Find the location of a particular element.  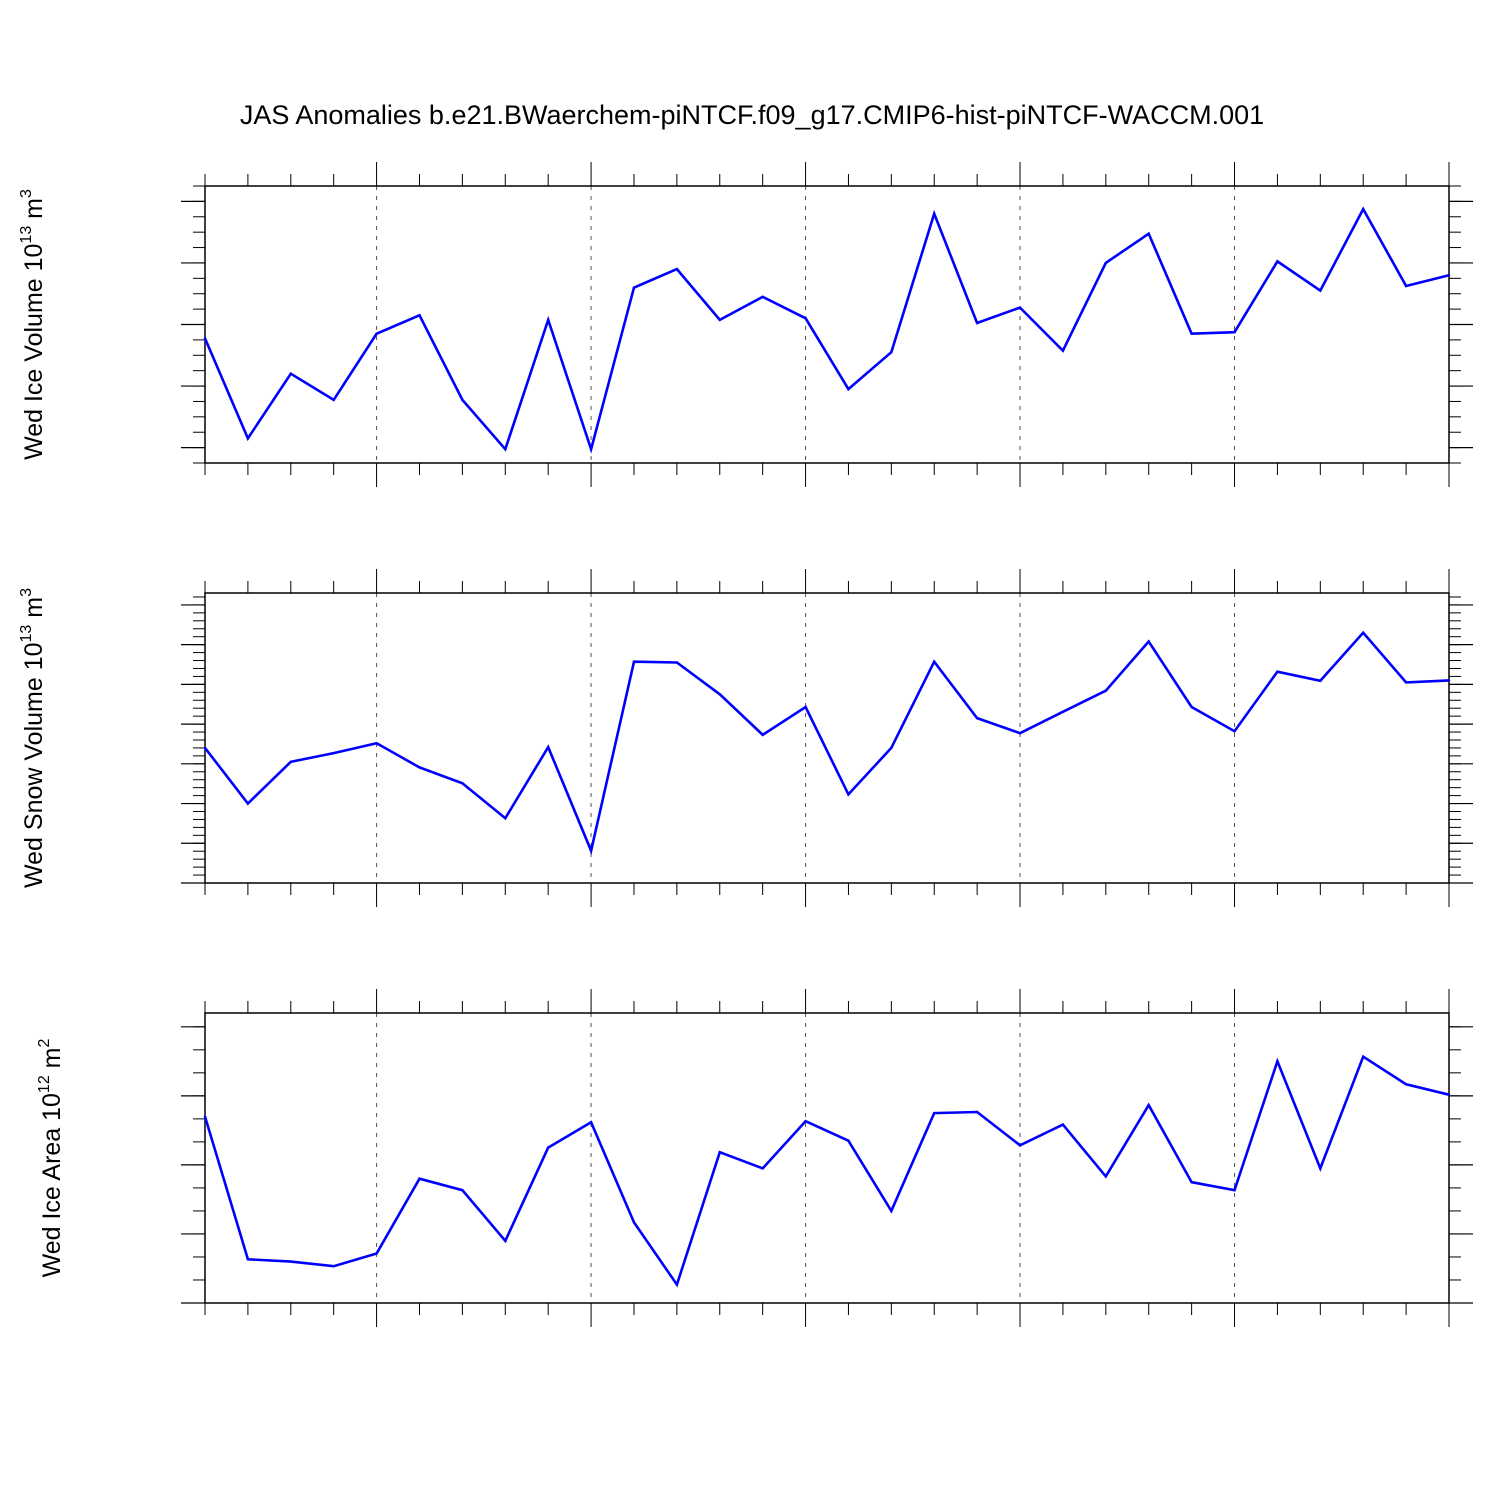

y-axis-label-text: Wed Snow Volume 10 is located at coordinates (34, 765).